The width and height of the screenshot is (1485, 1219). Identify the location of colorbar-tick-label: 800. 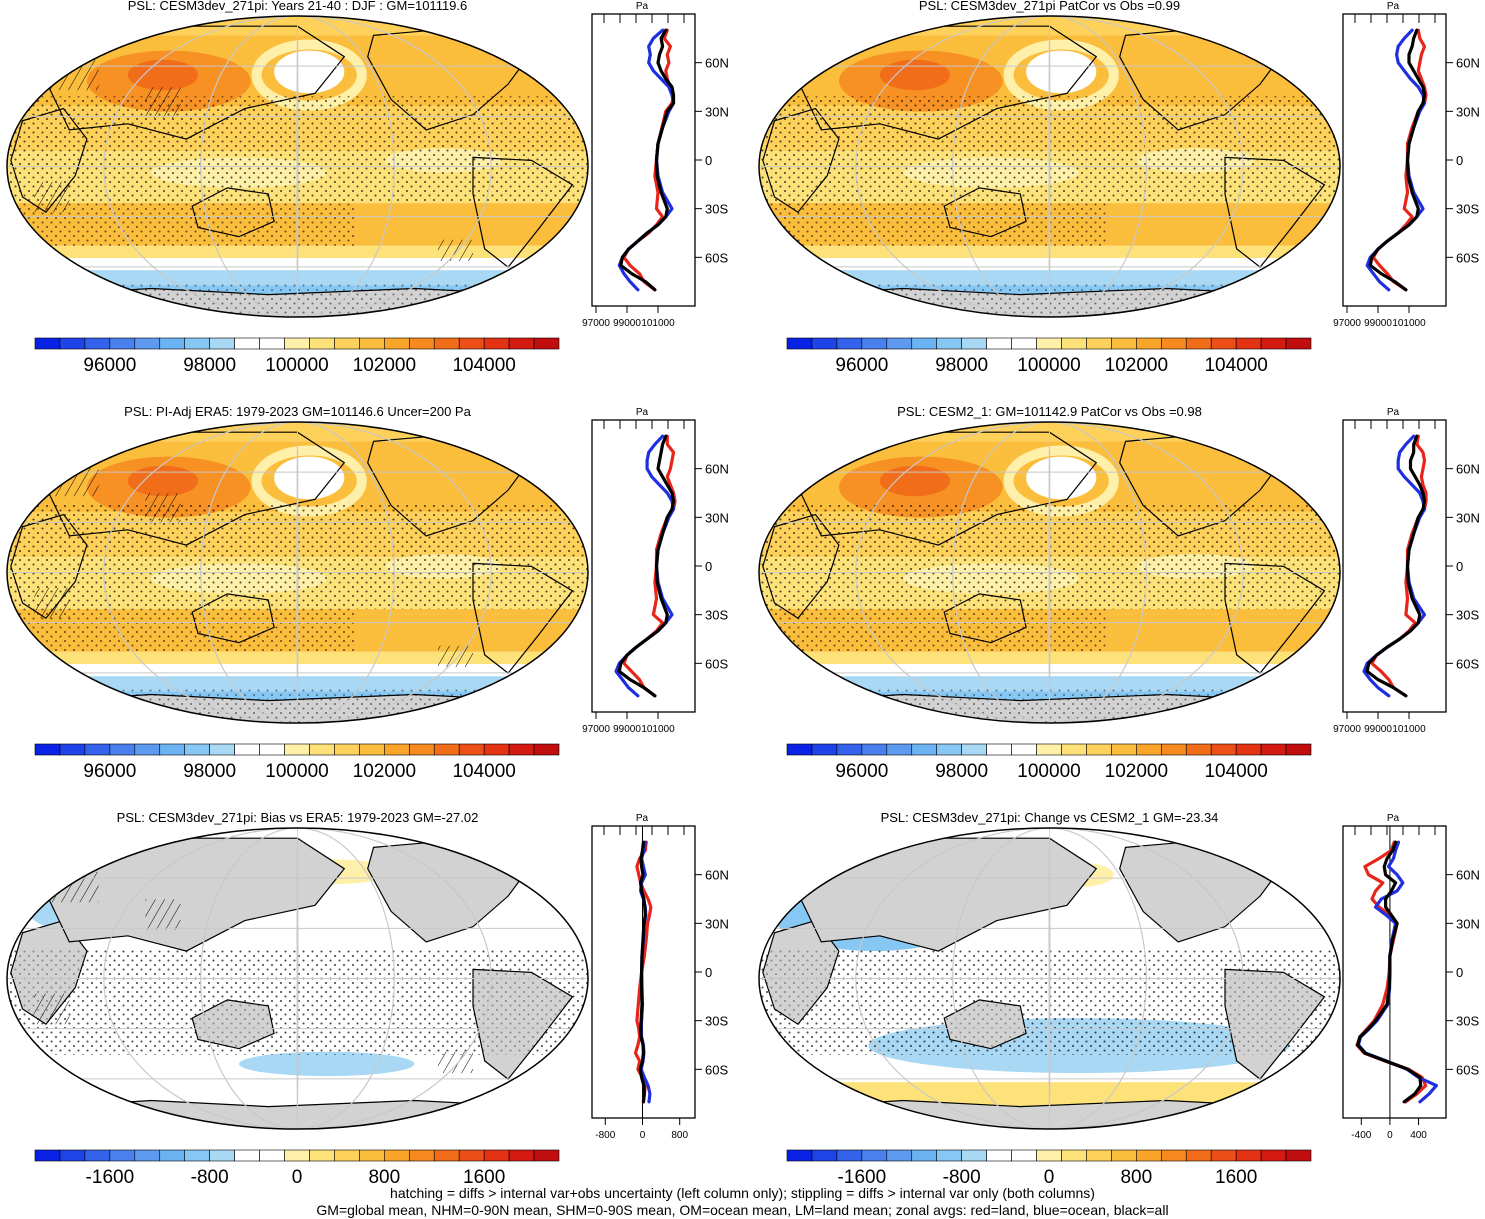
(384, 1177).